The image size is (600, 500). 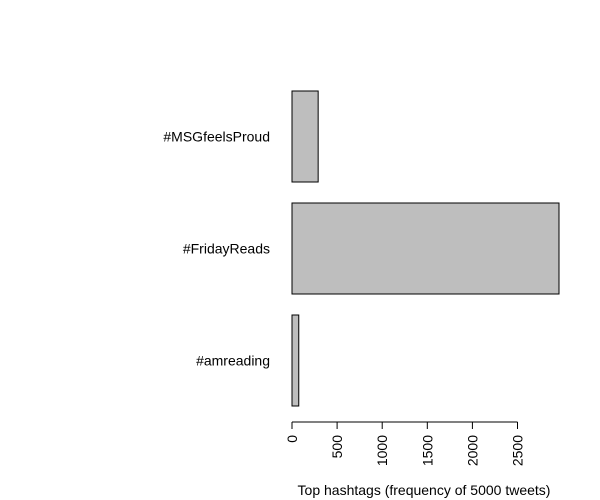 I want to click on x-tick-label: 500, so click(x=337, y=447).